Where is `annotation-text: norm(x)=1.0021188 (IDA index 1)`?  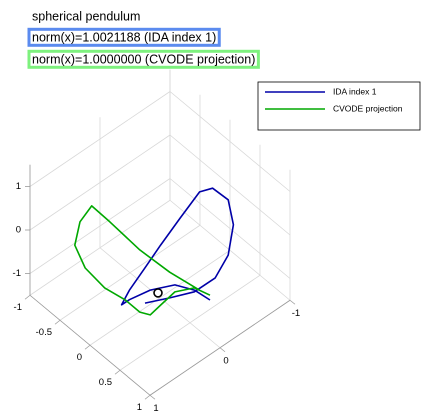 annotation-text: norm(x)=1.0021188 (IDA index 1) is located at coordinates (124, 37).